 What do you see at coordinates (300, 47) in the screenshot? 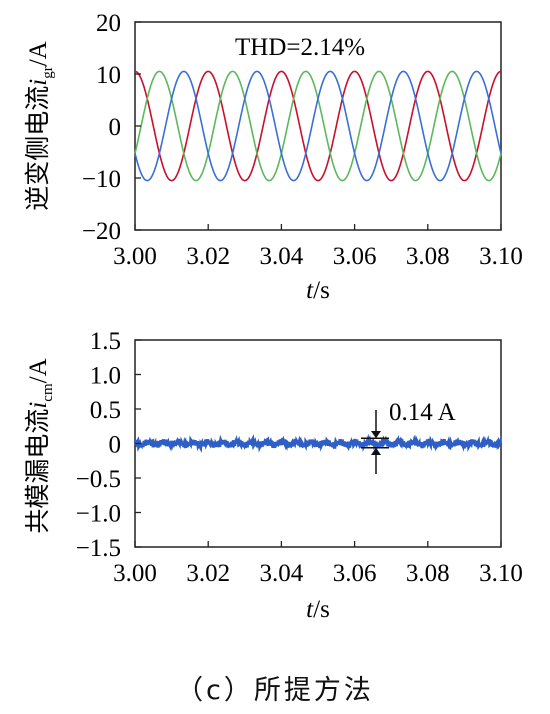
I see `top-annotation-thd: THD=2.14%` at bounding box center [300, 47].